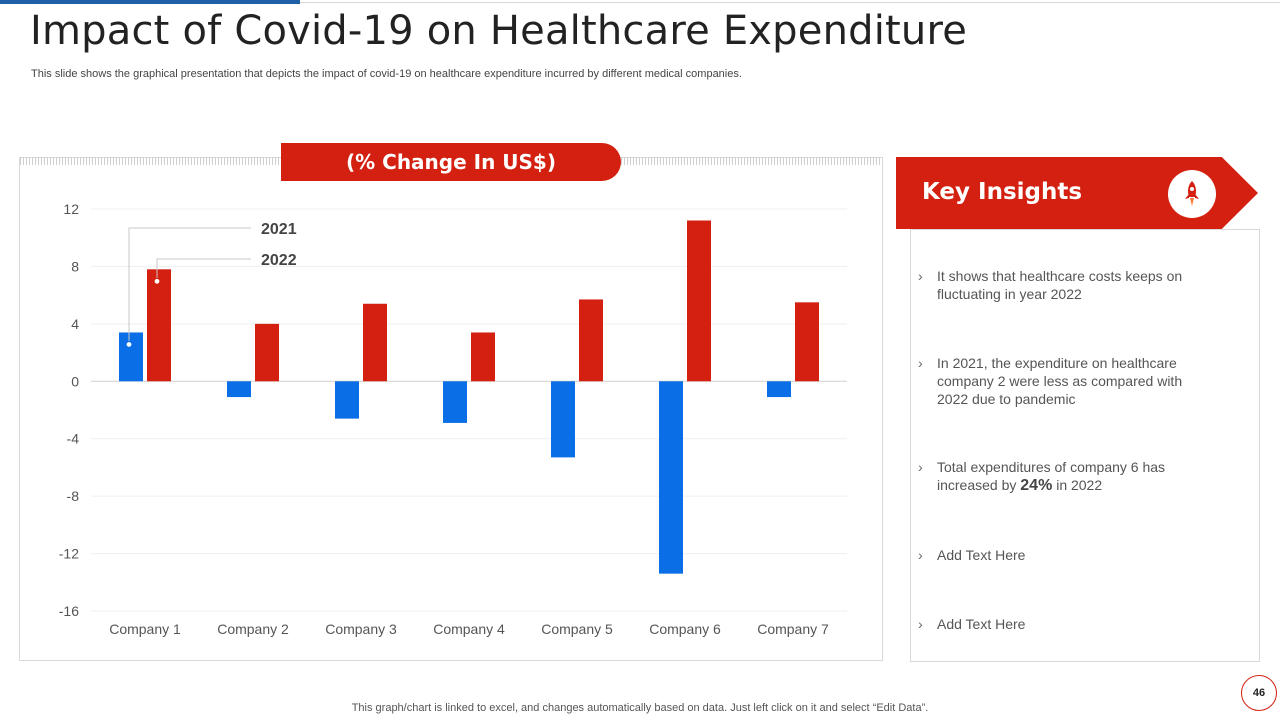  What do you see at coordinates (253, 629) in the screenshot?
I see `x-tick-label: Company 2` at bounding box center [253, 629].